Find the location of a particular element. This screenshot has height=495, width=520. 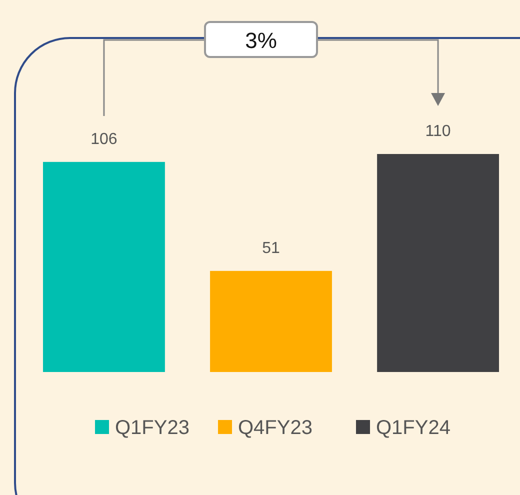

legend-label: Q1FY24 is located at coordinates (413, 428).